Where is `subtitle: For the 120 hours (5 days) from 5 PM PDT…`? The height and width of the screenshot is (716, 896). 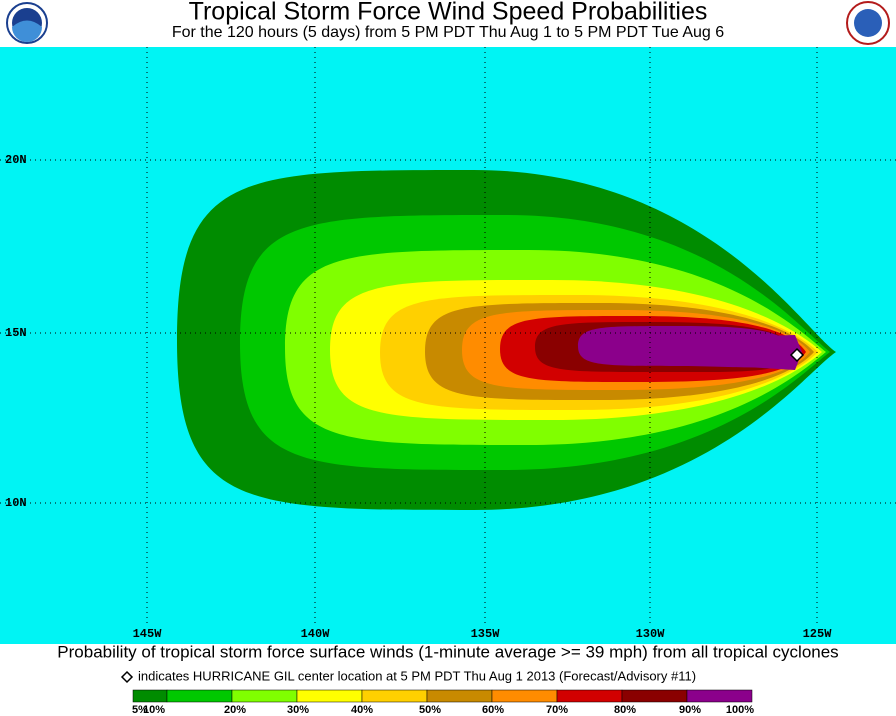 subtitle: For the 120 hours (5 days) from 5 PM PDT… is located at coordinates (448, 32).